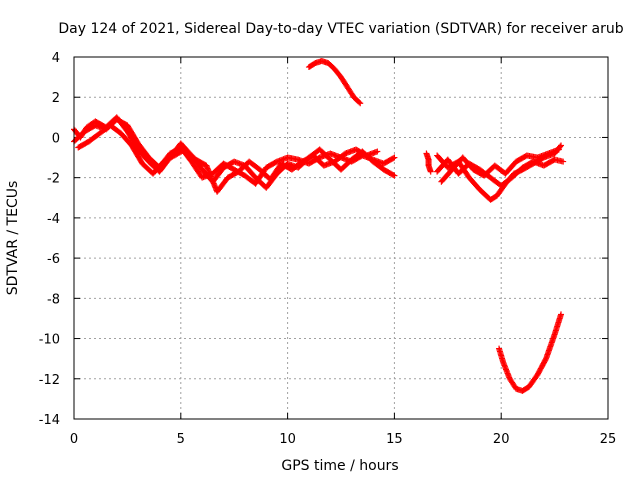 The image size is (640, 480). Describe the element at coordinates (74, 439) in the screenshot. I see `x-tick-label: 0` at that location.